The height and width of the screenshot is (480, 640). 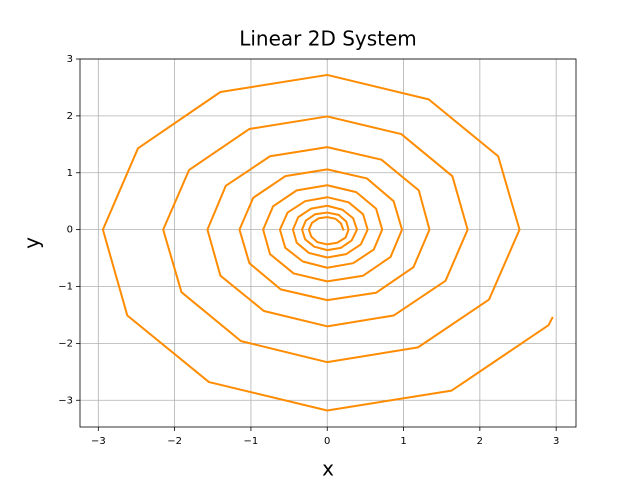 What do you see at coordinates (328, 39) in the screenshot?
I see `chart-title: Linear 2D System` at bounding box center [328, 39].